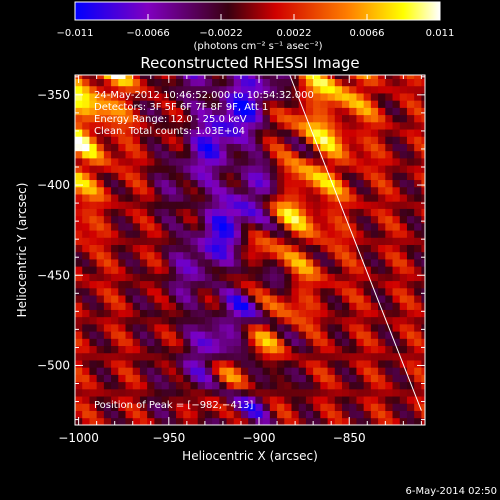 This screenshot has width=500, height=500. What do you see at coordinates (367, 33) in the screenshot?
I see `colorbar-tick-label: 0.0066` at bounding box center [367, 33].